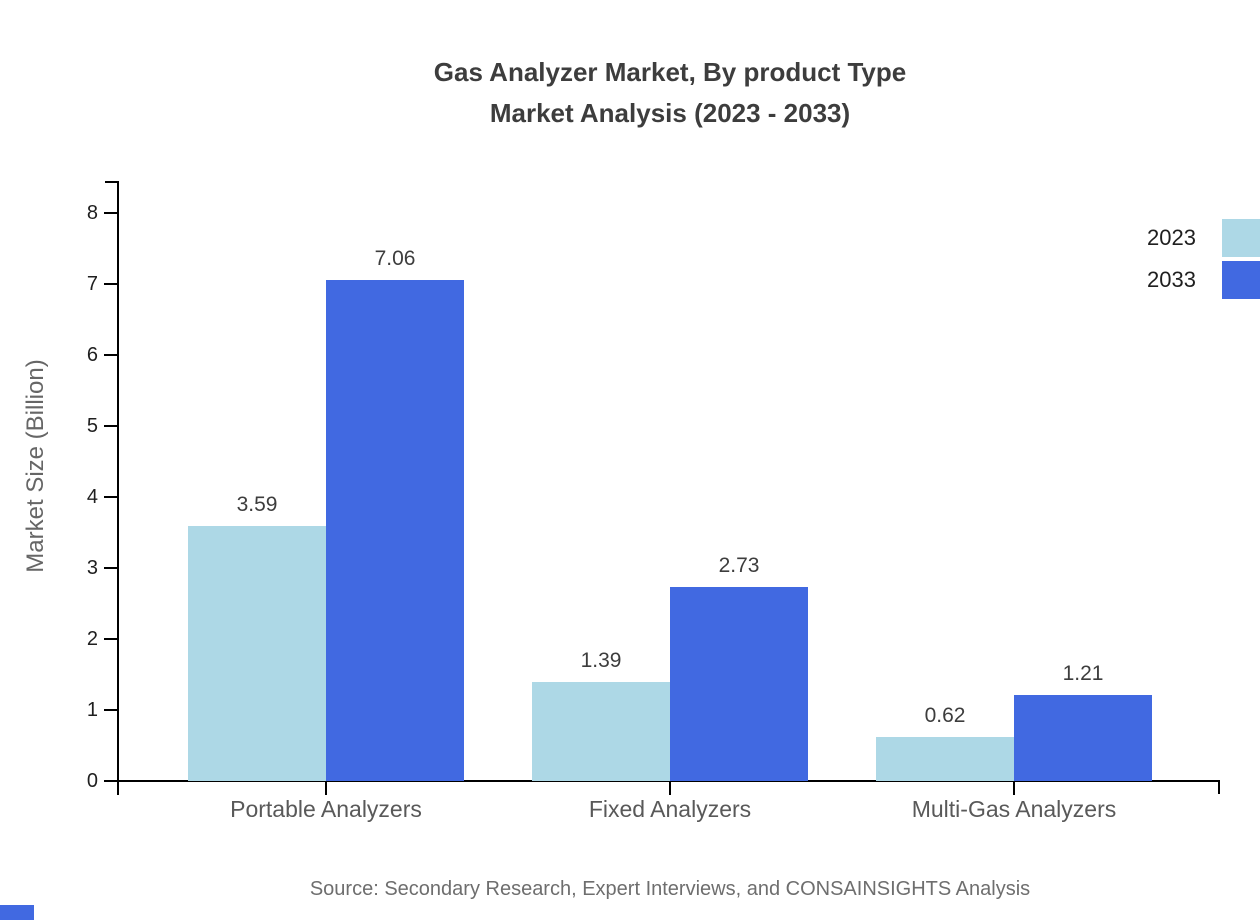  I want to click on y-axis-tick-label: 0, so click(92, 781).